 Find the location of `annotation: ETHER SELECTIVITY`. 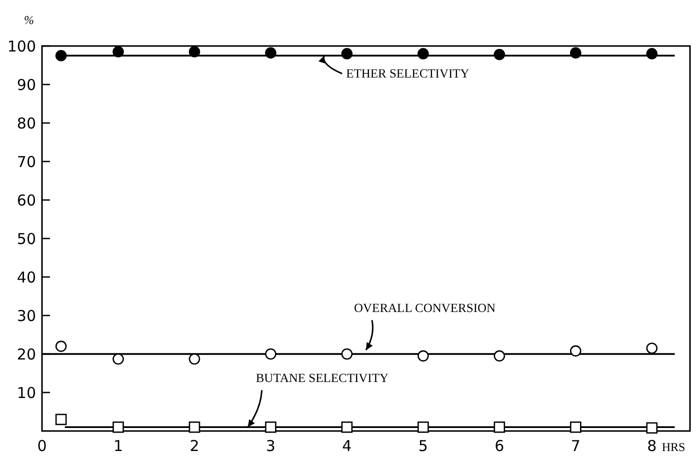

annotation: ETHER SELECTIVITY is located at coordinates (408, 73).